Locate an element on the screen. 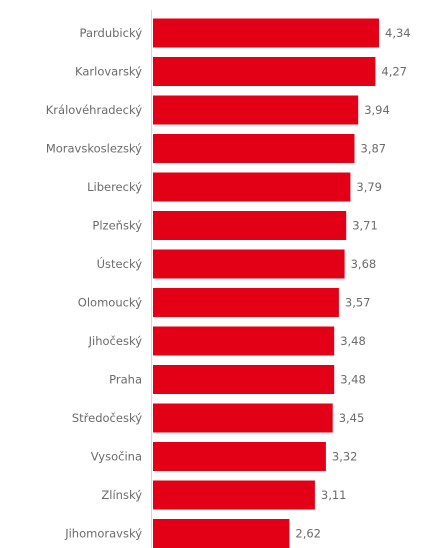 The height and width of the screenshot is (548, 423). category-label: Středočeský is located at coordinates (107, 418).